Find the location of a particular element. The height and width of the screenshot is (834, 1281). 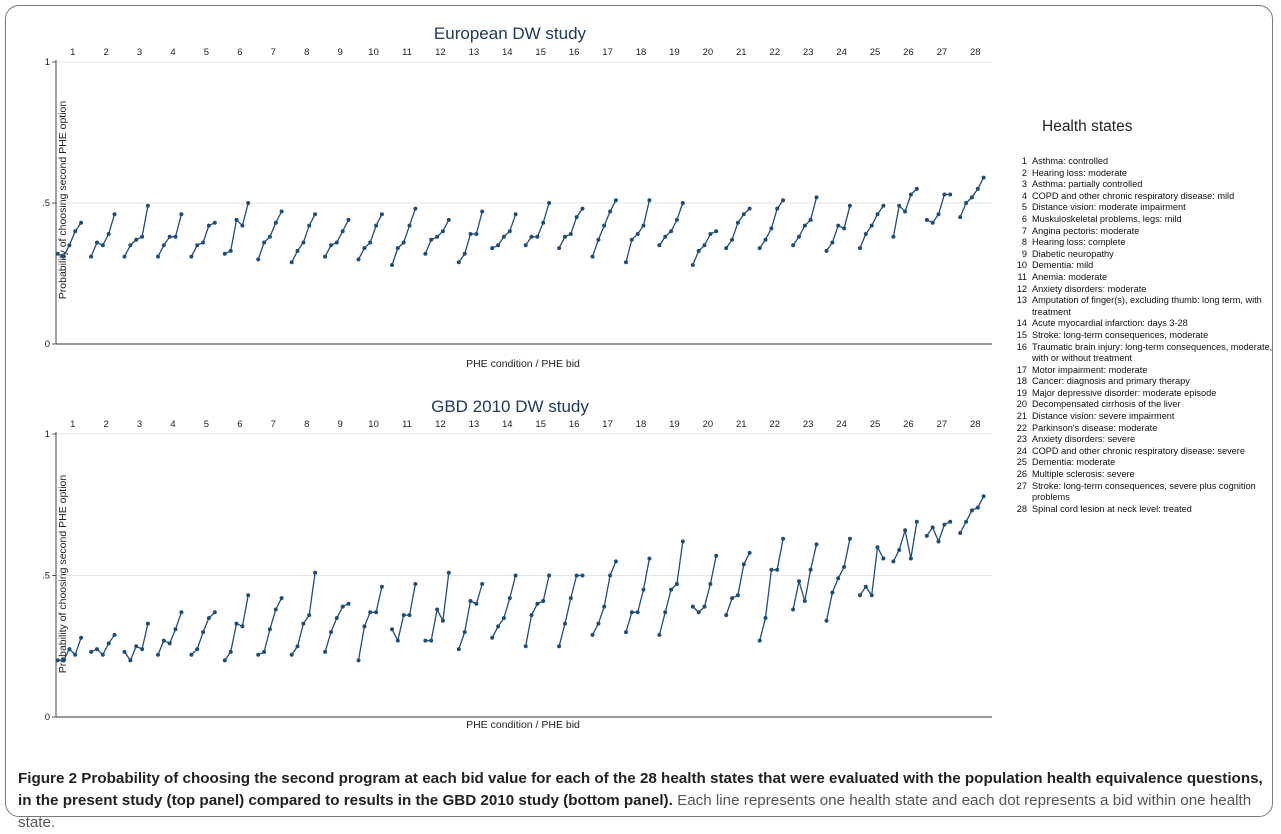

category-label: 16 is located at coordinates (574, 52).